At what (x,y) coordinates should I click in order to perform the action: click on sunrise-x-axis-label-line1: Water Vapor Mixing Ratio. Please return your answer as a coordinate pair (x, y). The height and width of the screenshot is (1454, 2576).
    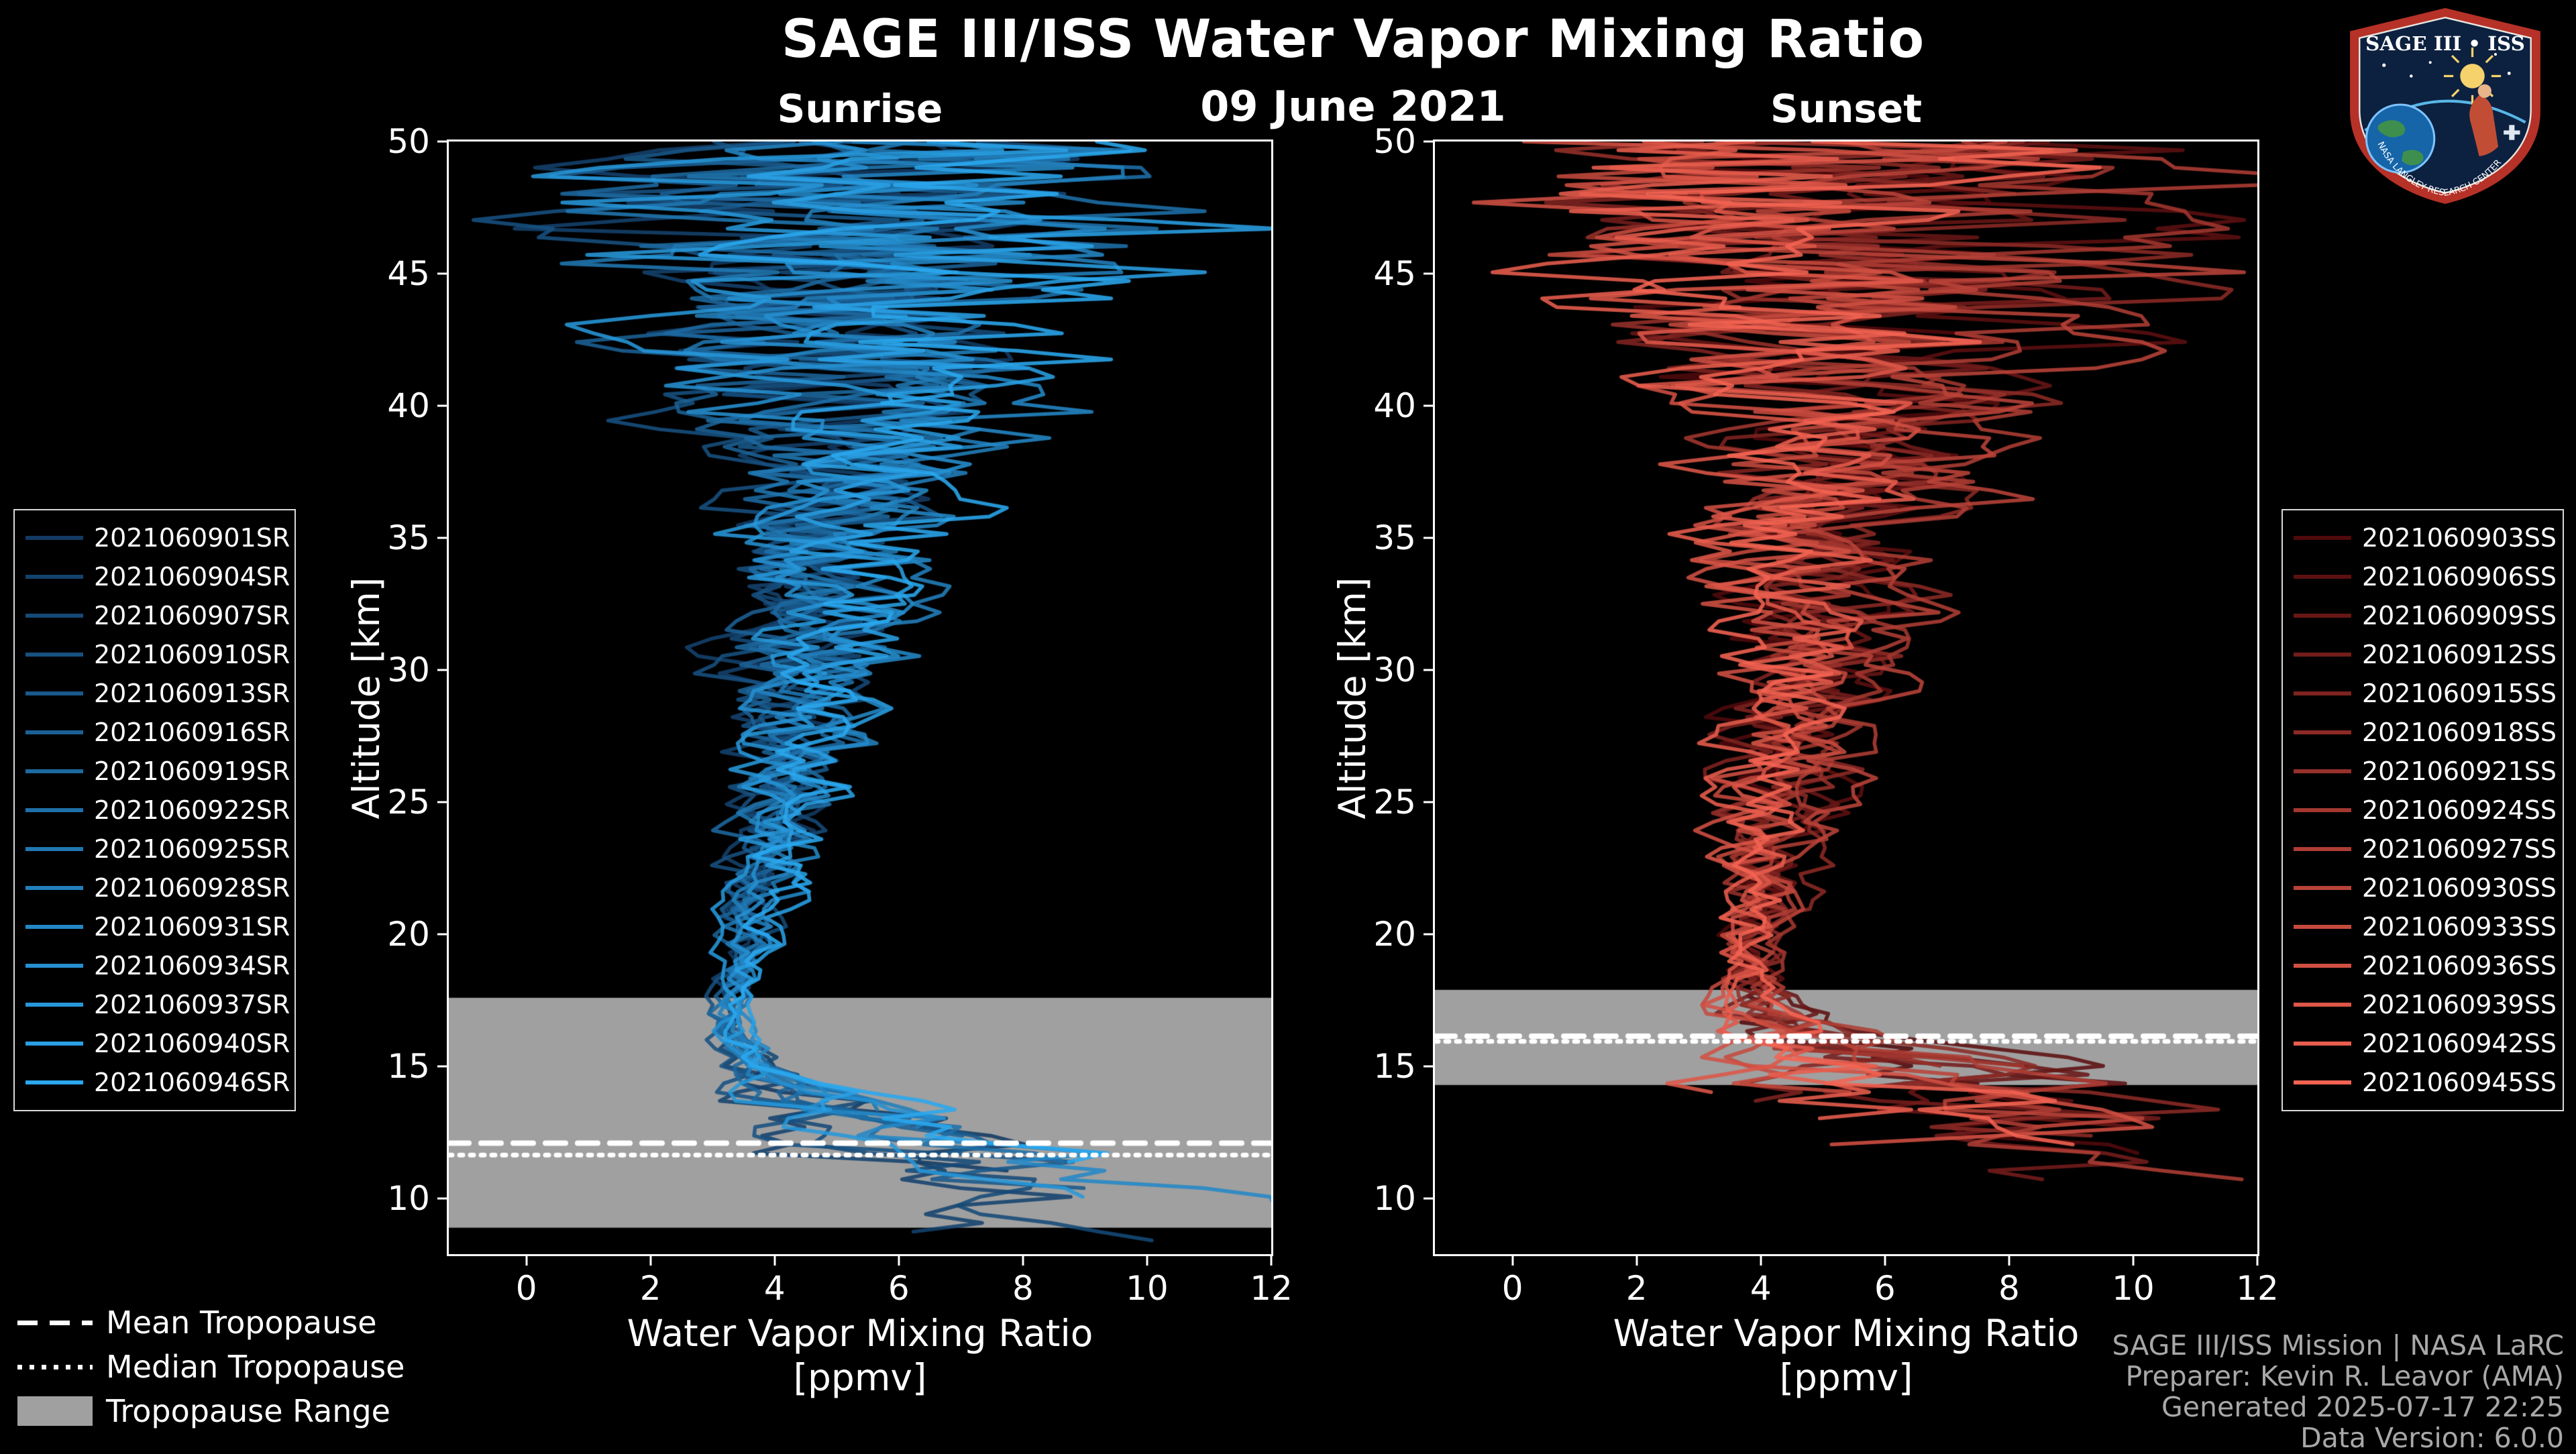
    Looking at the image, I should click on (860, 1333).